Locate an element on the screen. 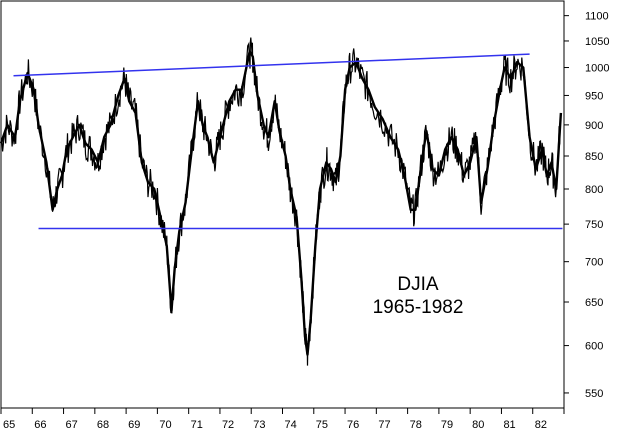 This screenshot has width=620, height=436. annotation-line-2: 1965-1982 is located at coordinates (418, 307).